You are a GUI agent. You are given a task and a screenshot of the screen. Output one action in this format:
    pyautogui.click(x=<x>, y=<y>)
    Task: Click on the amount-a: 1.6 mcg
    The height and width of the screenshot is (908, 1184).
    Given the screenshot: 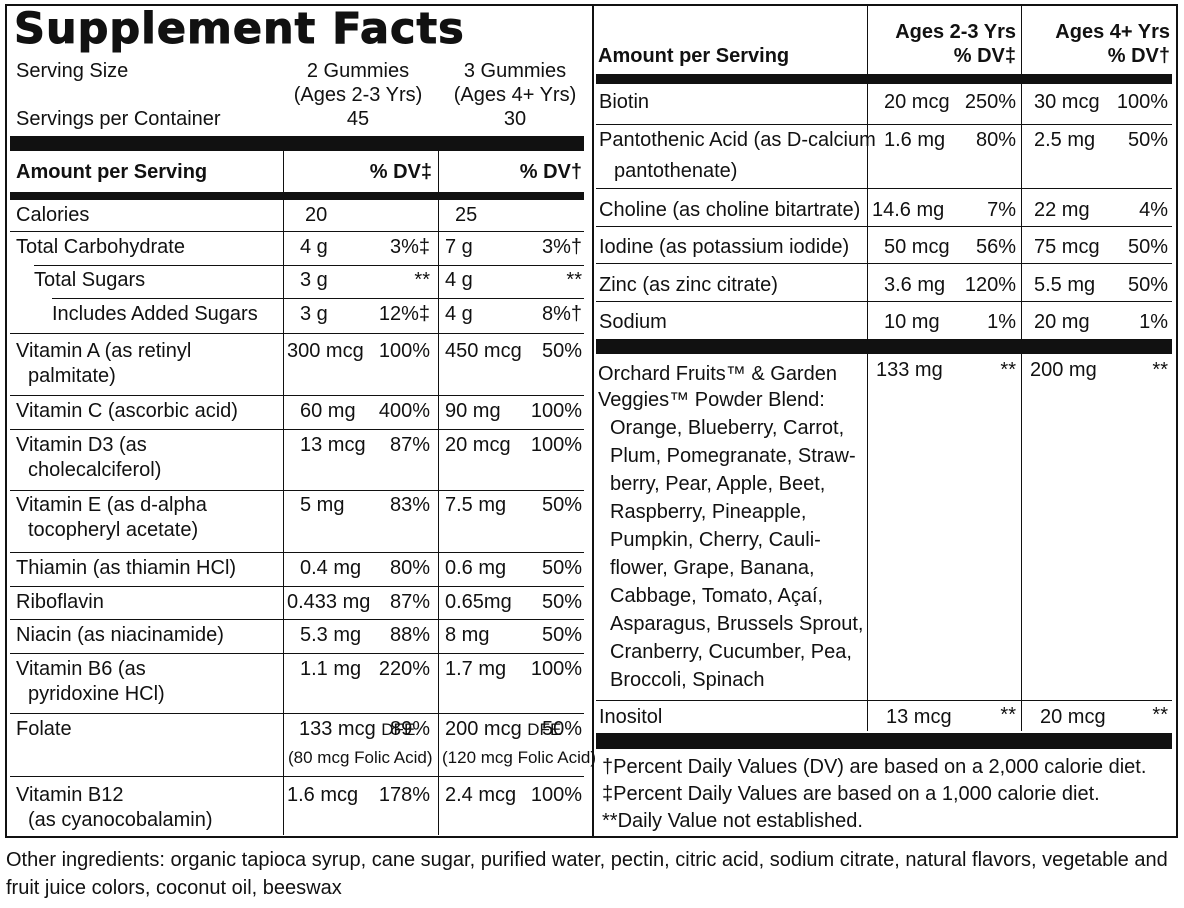 What is the action you would take?
    pyautogui.click(x=323, y=795)
    